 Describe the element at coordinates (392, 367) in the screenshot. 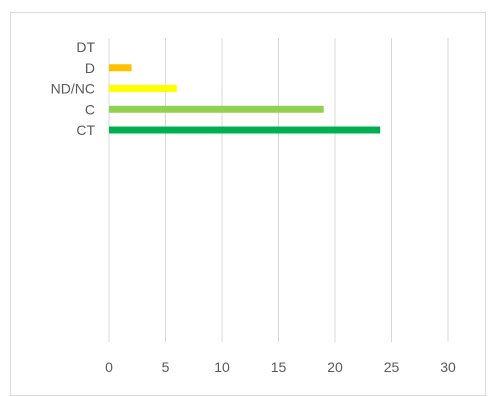

I see `x-tick-label: 25` at that location.